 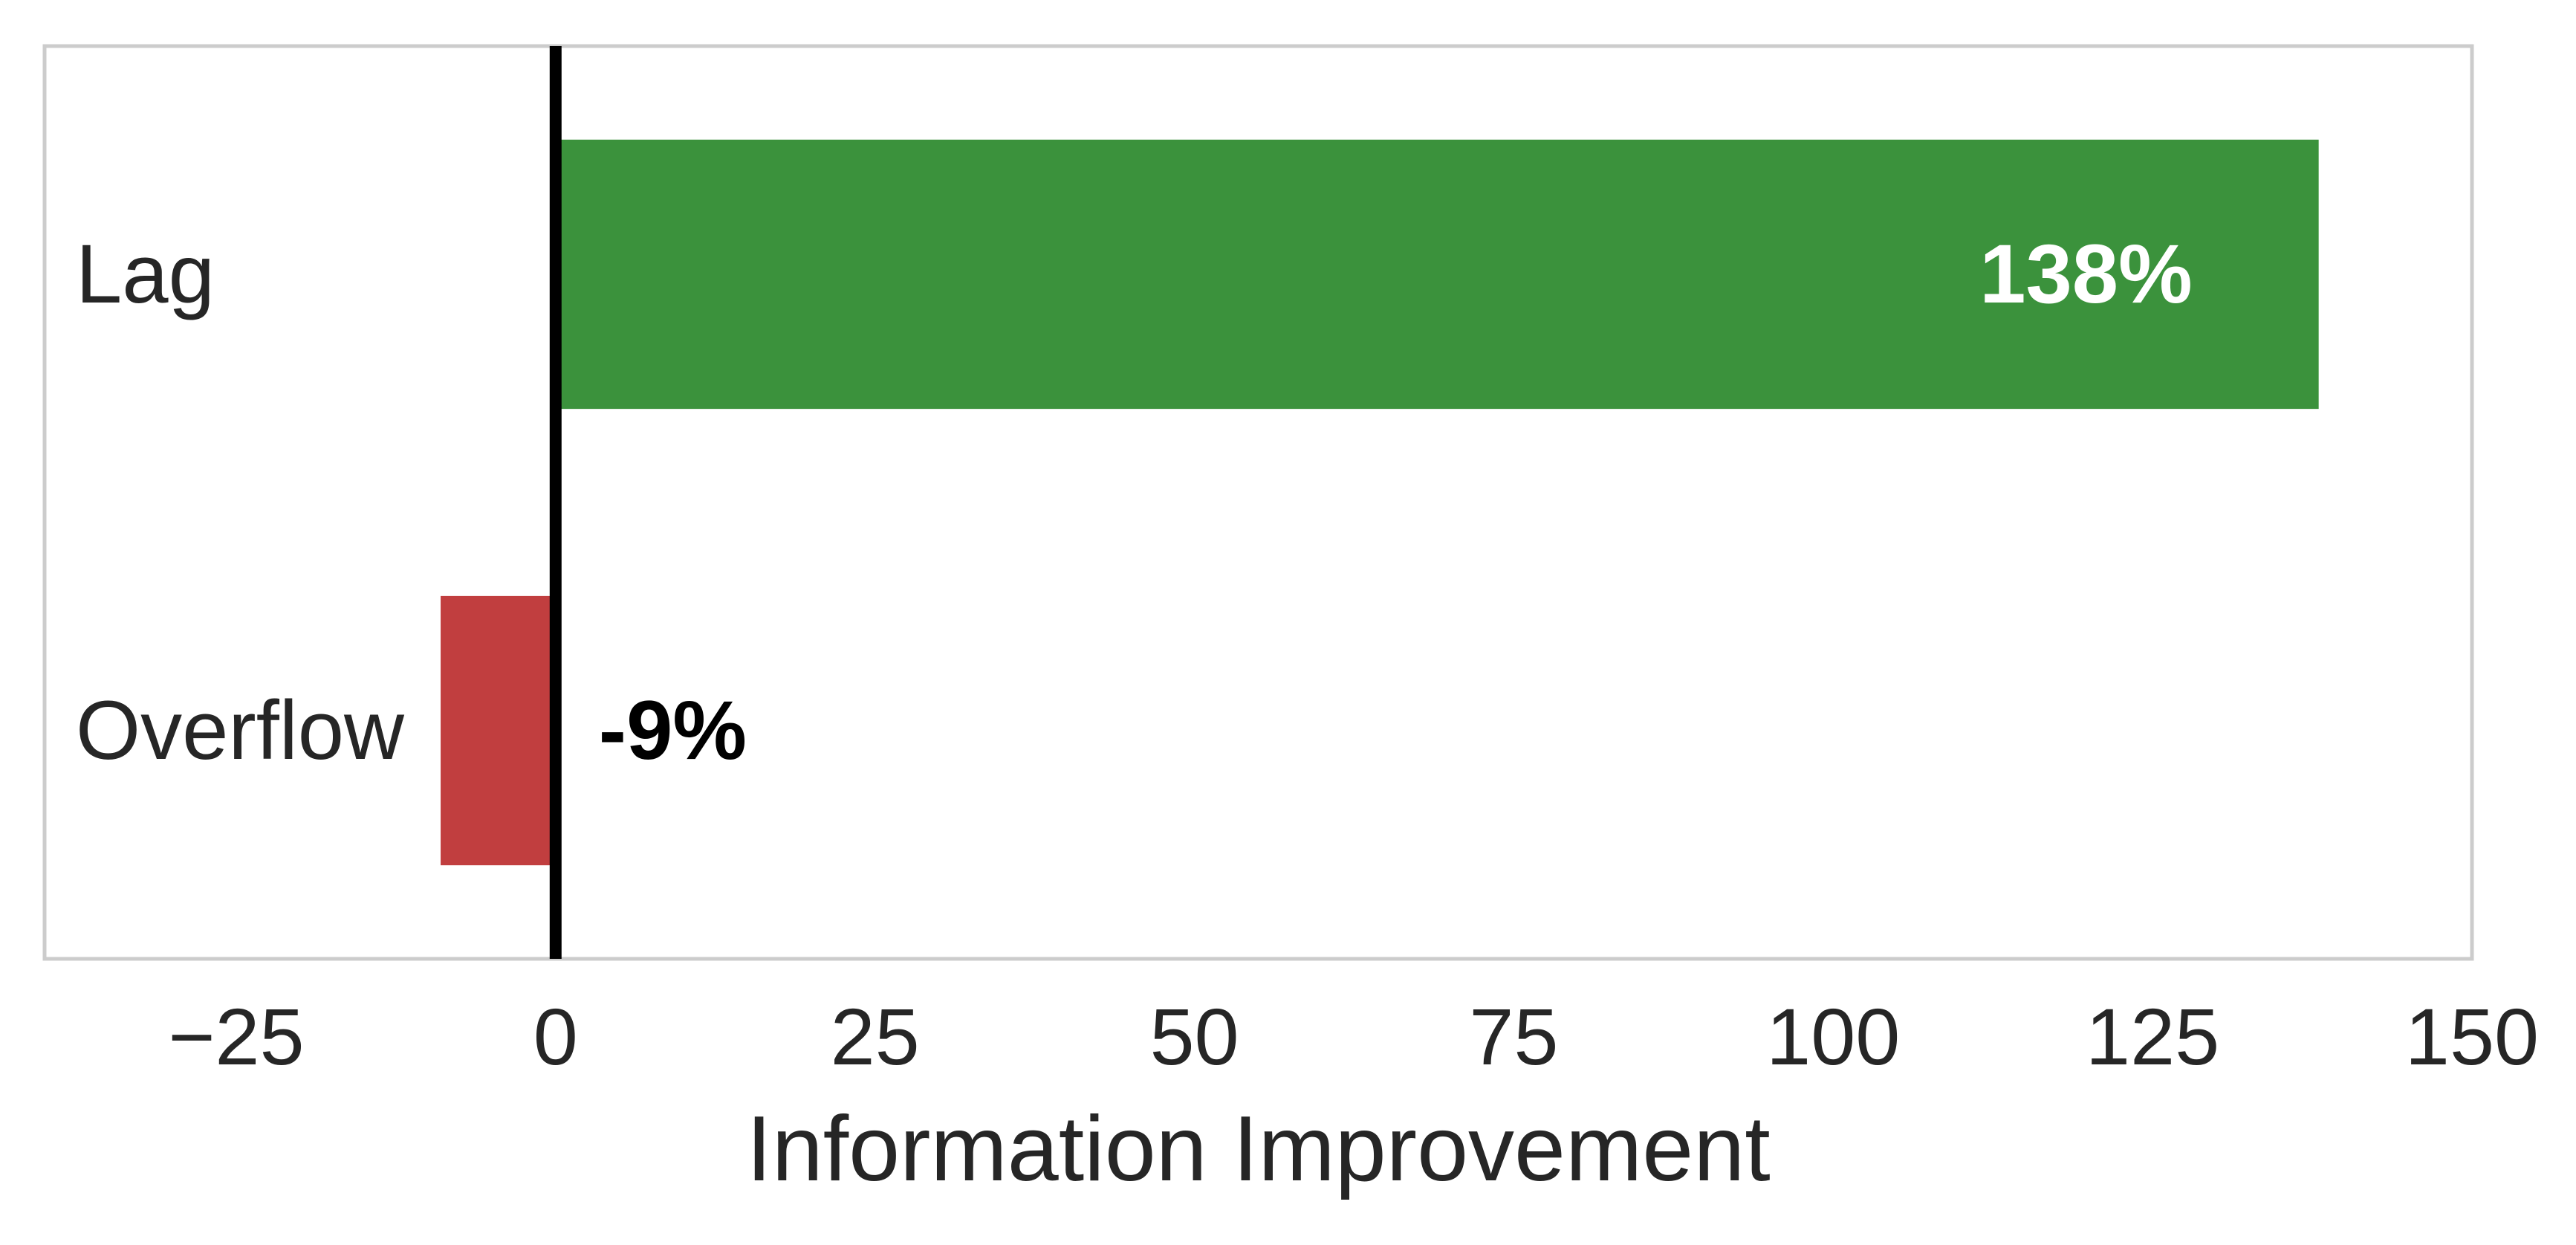 What do you see at coordinates (1194, 1036) in the screenshot?
I see `x-tick-label: 50` at bounding box center [1194, 1036].